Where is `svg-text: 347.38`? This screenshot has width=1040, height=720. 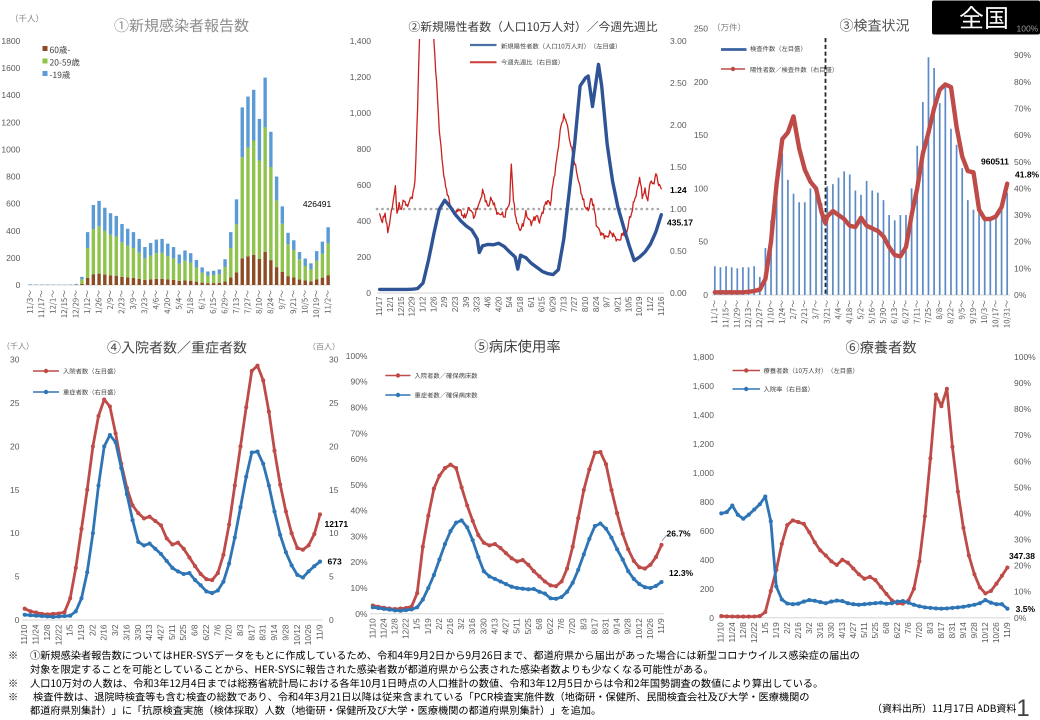
svg-text: 347.38 is located at coordinates (1022, 556).